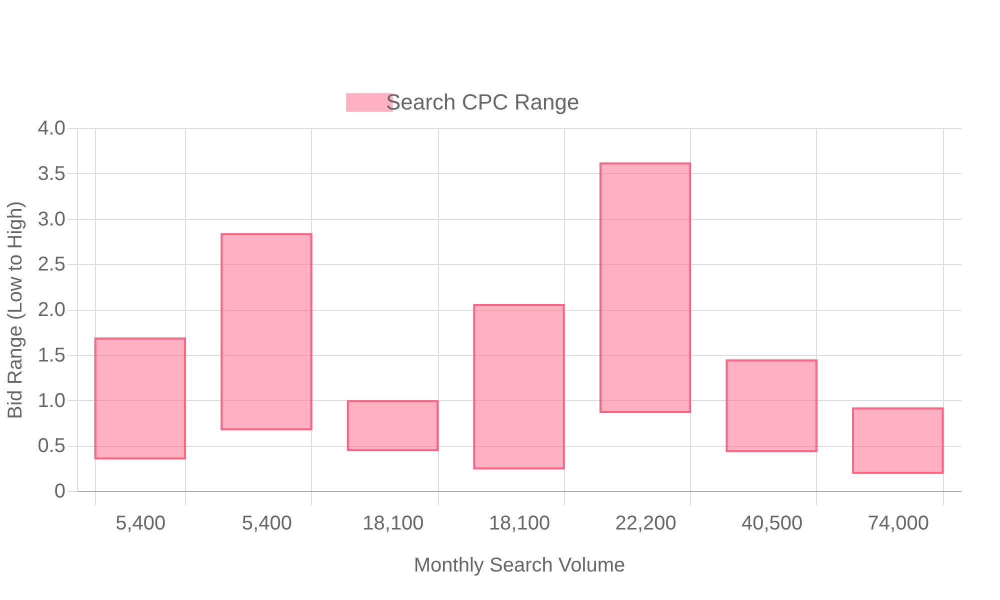  I want to click on y-tick-label: 4.0, so click(52, 129).